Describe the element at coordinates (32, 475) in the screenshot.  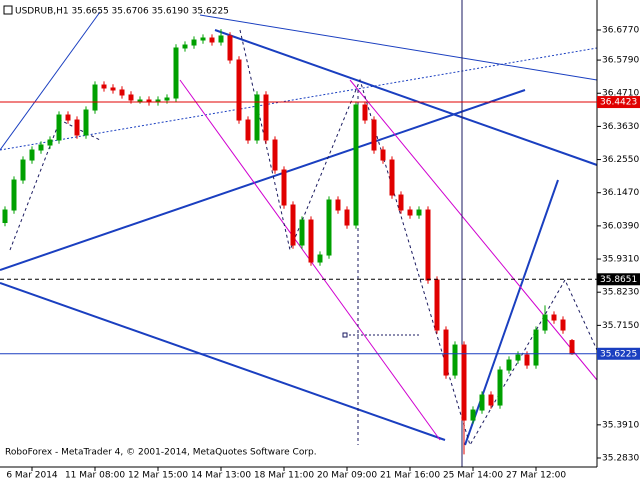
I see `x-tick-label: 6 Mar 2014` at that location.